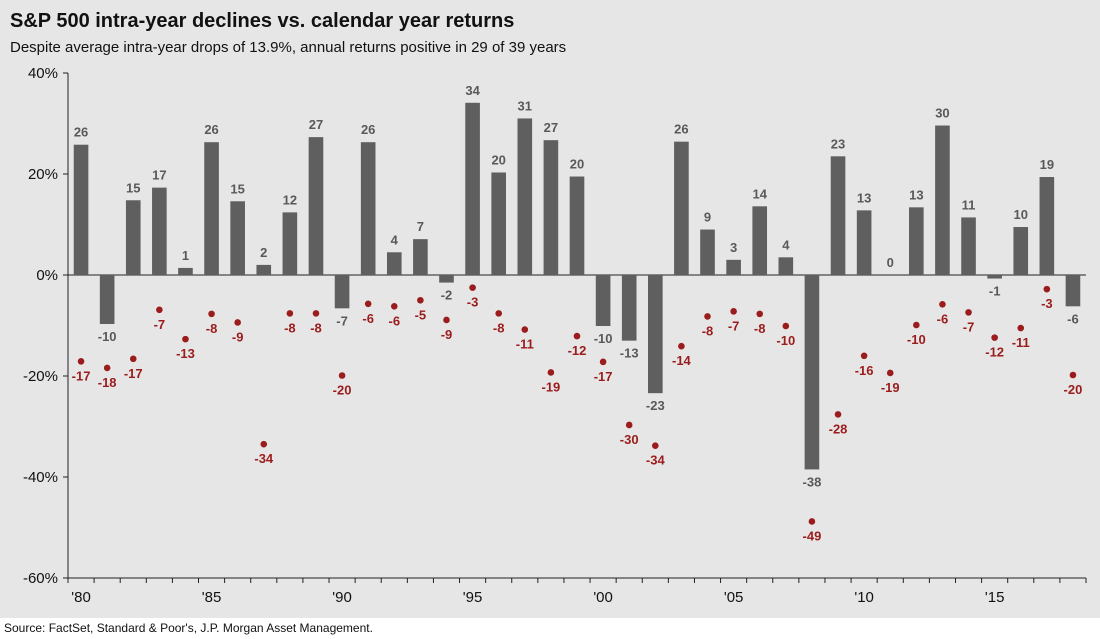  I want to click on return-label: 9, so click(707, 217).